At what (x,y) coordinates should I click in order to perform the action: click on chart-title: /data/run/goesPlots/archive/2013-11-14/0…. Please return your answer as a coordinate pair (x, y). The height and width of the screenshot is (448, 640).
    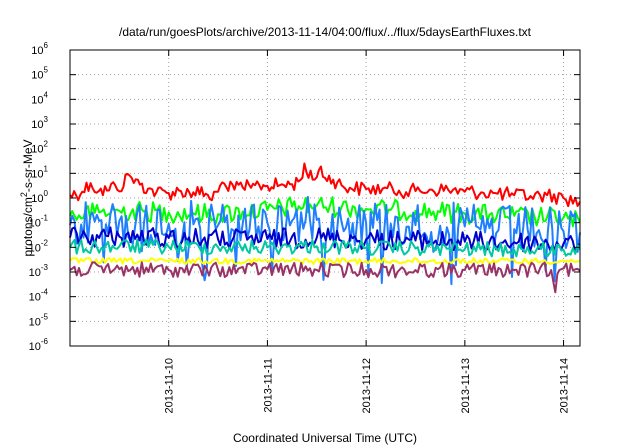
    Looking at the image, I should click on (325, 32).